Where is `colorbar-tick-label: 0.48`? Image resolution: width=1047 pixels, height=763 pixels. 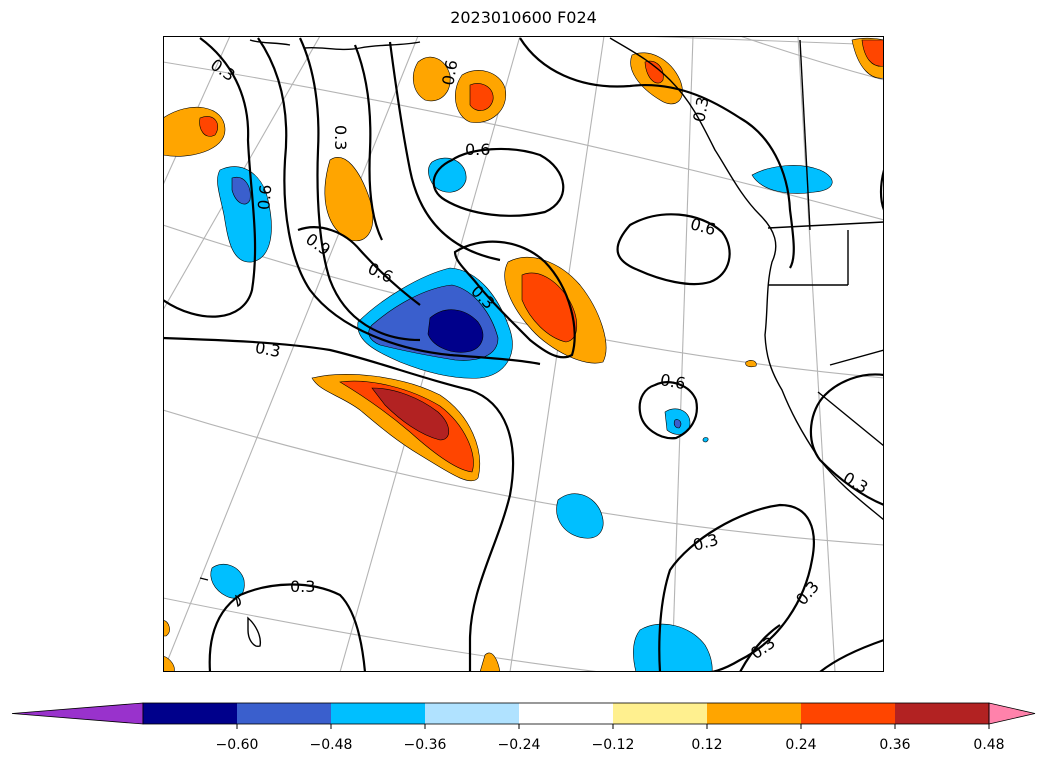
colorbar-tick-label: 0.48 is located at coordinates (988, 745).